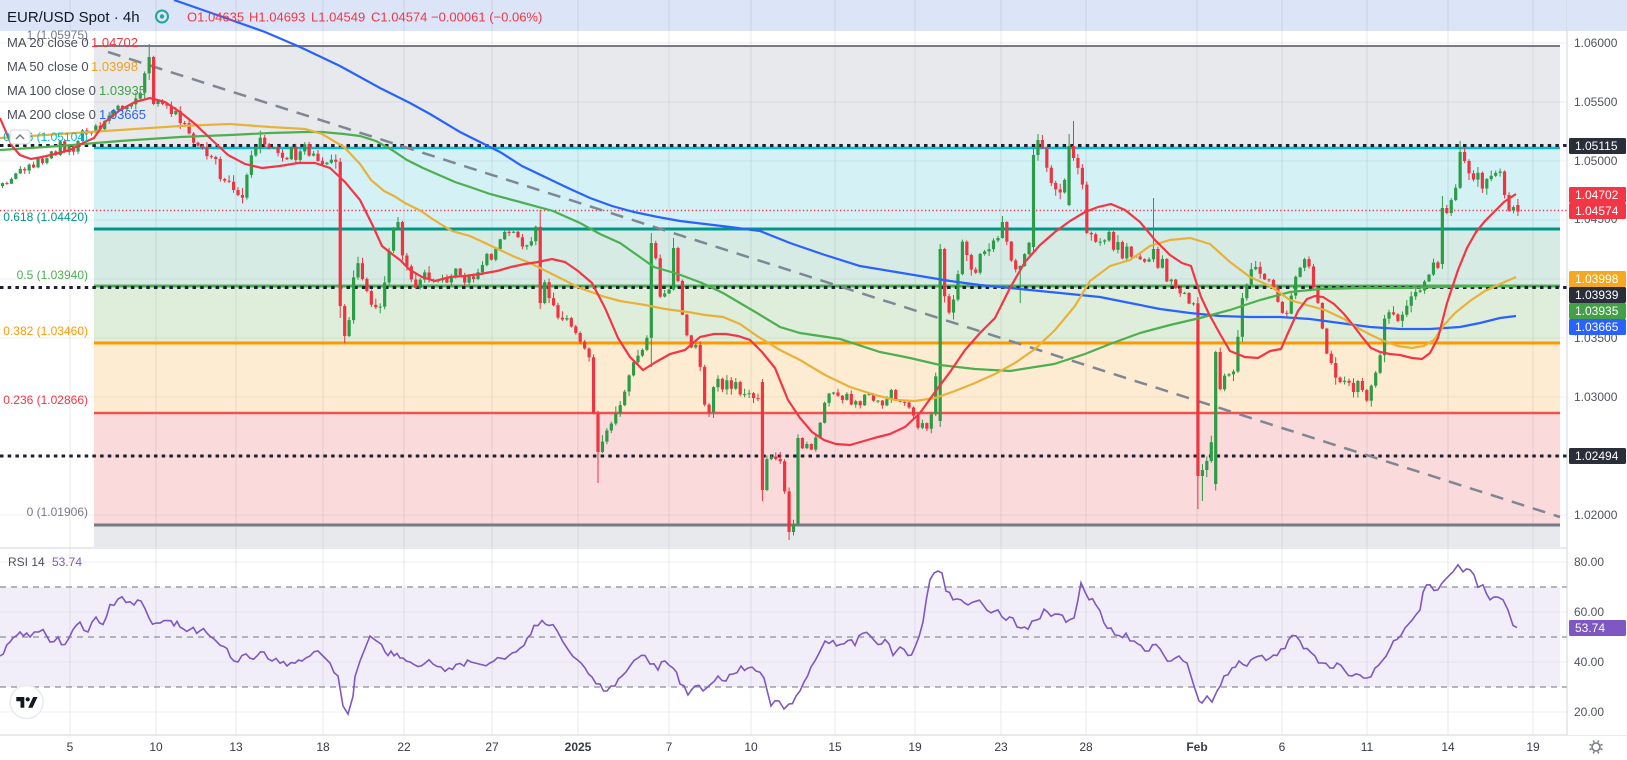 Image resolution: width=1627 pixels, height=760 pixels. Describe the element at coordinates (57, 512) in the screenshot. I see `svg-text: 0 (1.01906)` at that location.